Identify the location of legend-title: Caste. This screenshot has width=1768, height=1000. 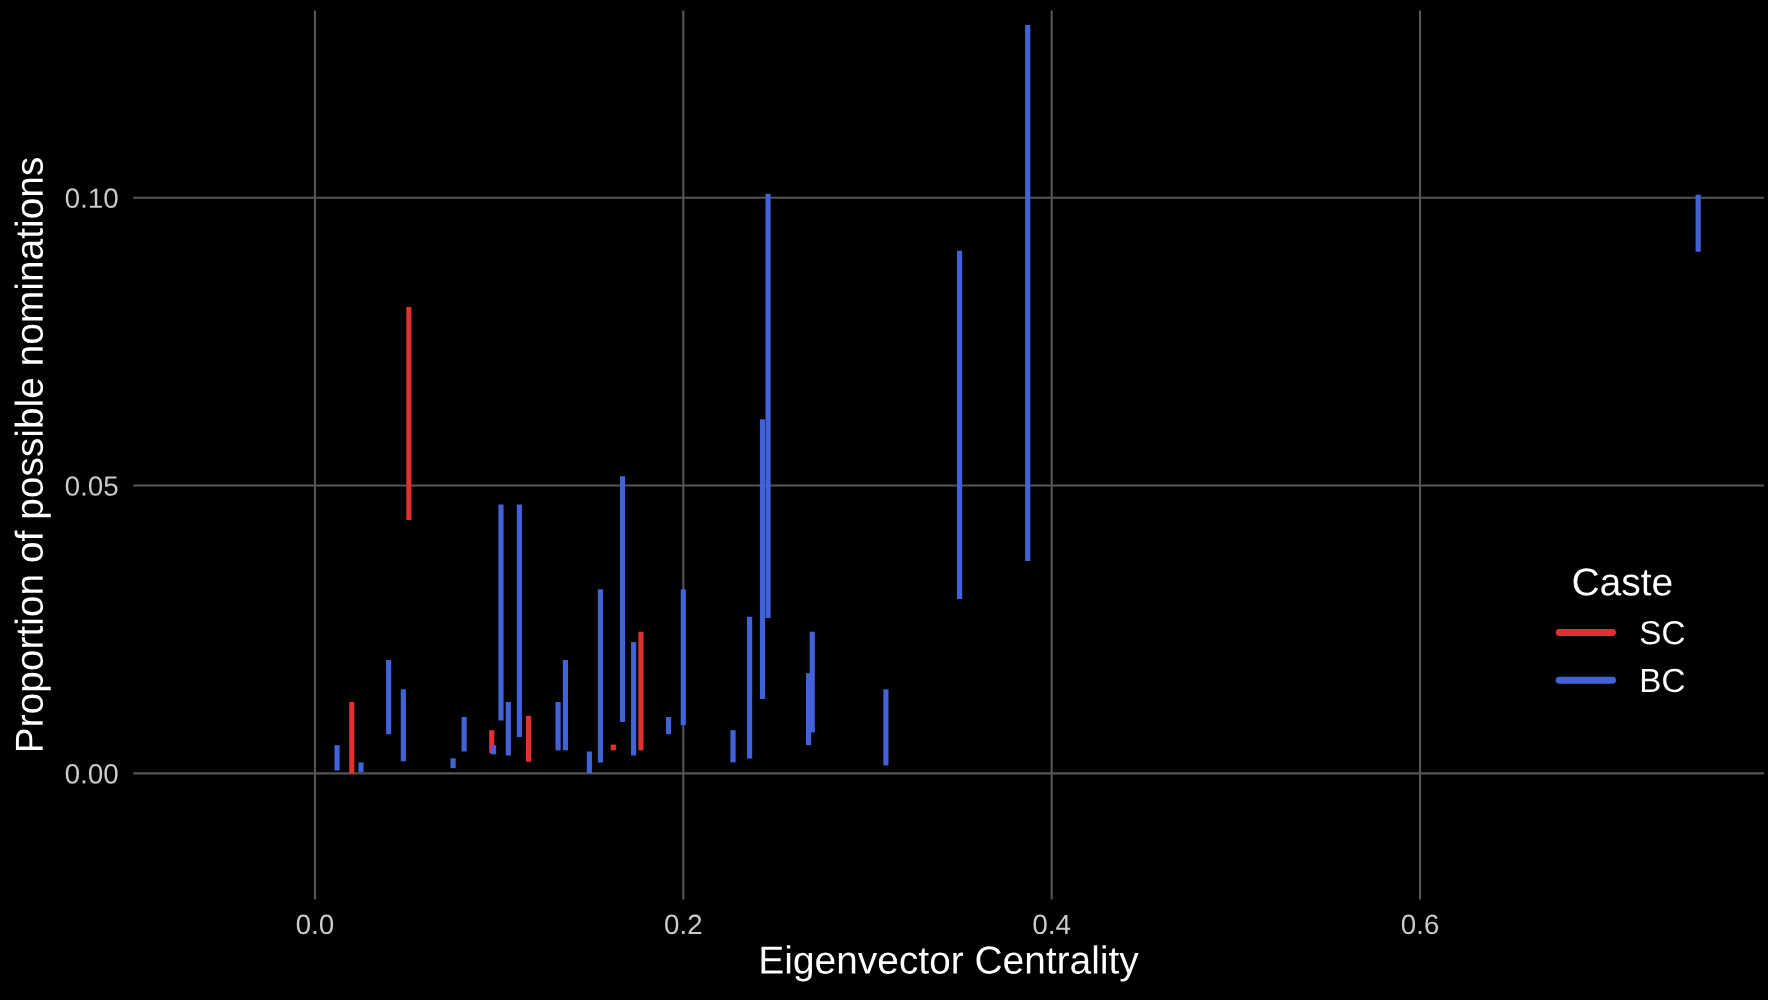
(1622, 582).